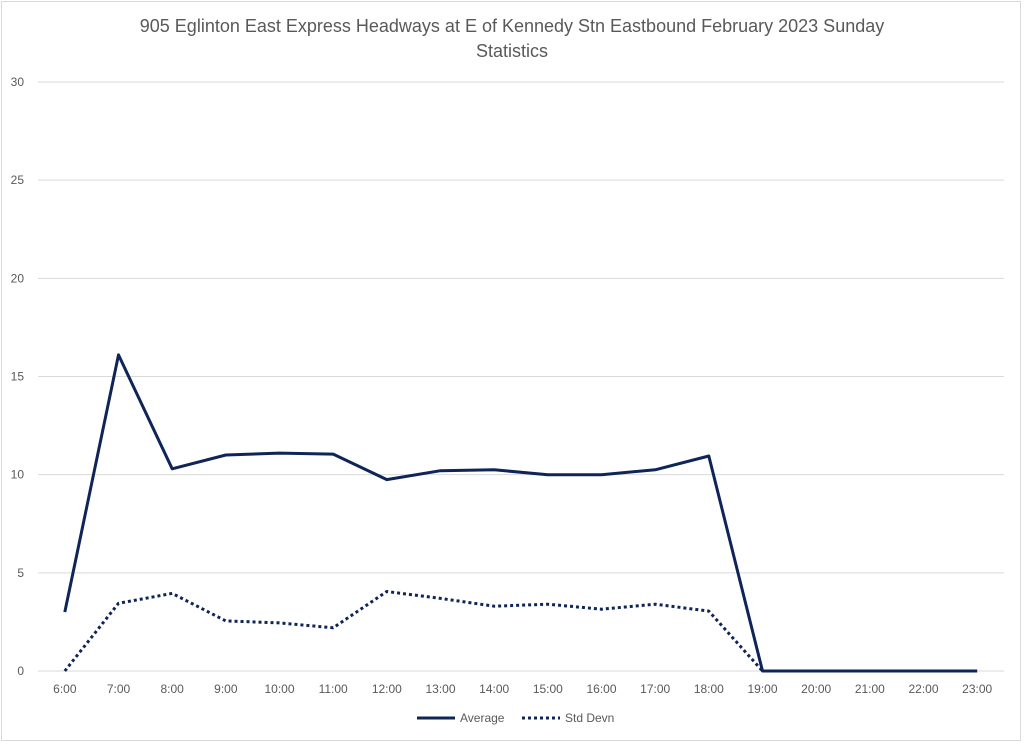 This screenshot has height=744, width=1024. I want to click on x-tick-label: 7:00, so click(119, 689).